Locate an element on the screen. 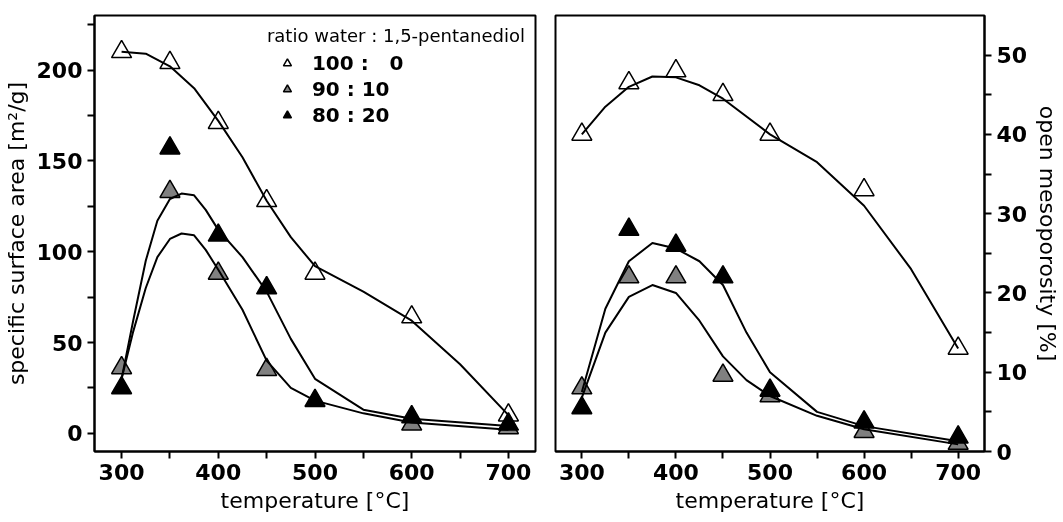 This screenshot has width=1063, height=522. legend-label: 80 : 20 is located at coordinates (350, 115).